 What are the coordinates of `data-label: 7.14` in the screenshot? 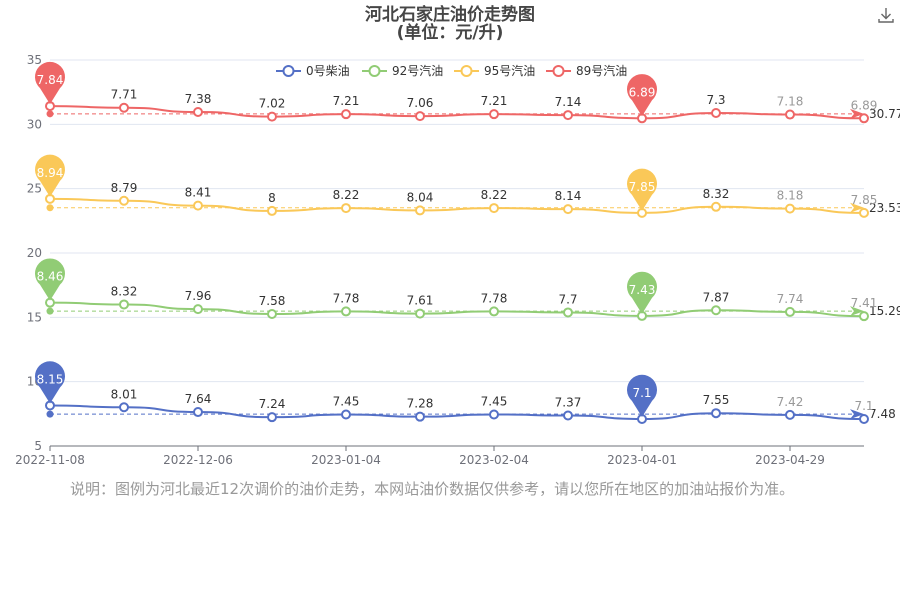 It's located at (568, 102).